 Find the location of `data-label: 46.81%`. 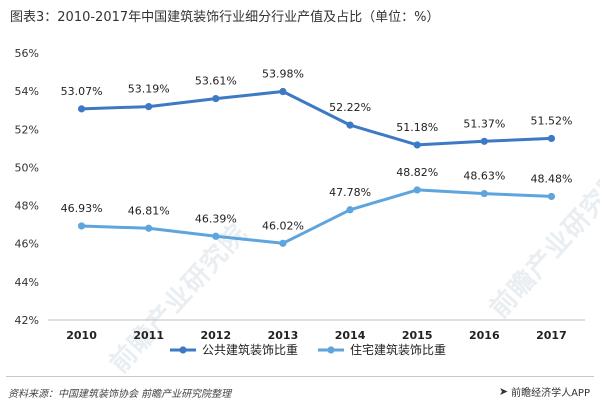

data-label: 46.81% is located at coordinates (149, 210).